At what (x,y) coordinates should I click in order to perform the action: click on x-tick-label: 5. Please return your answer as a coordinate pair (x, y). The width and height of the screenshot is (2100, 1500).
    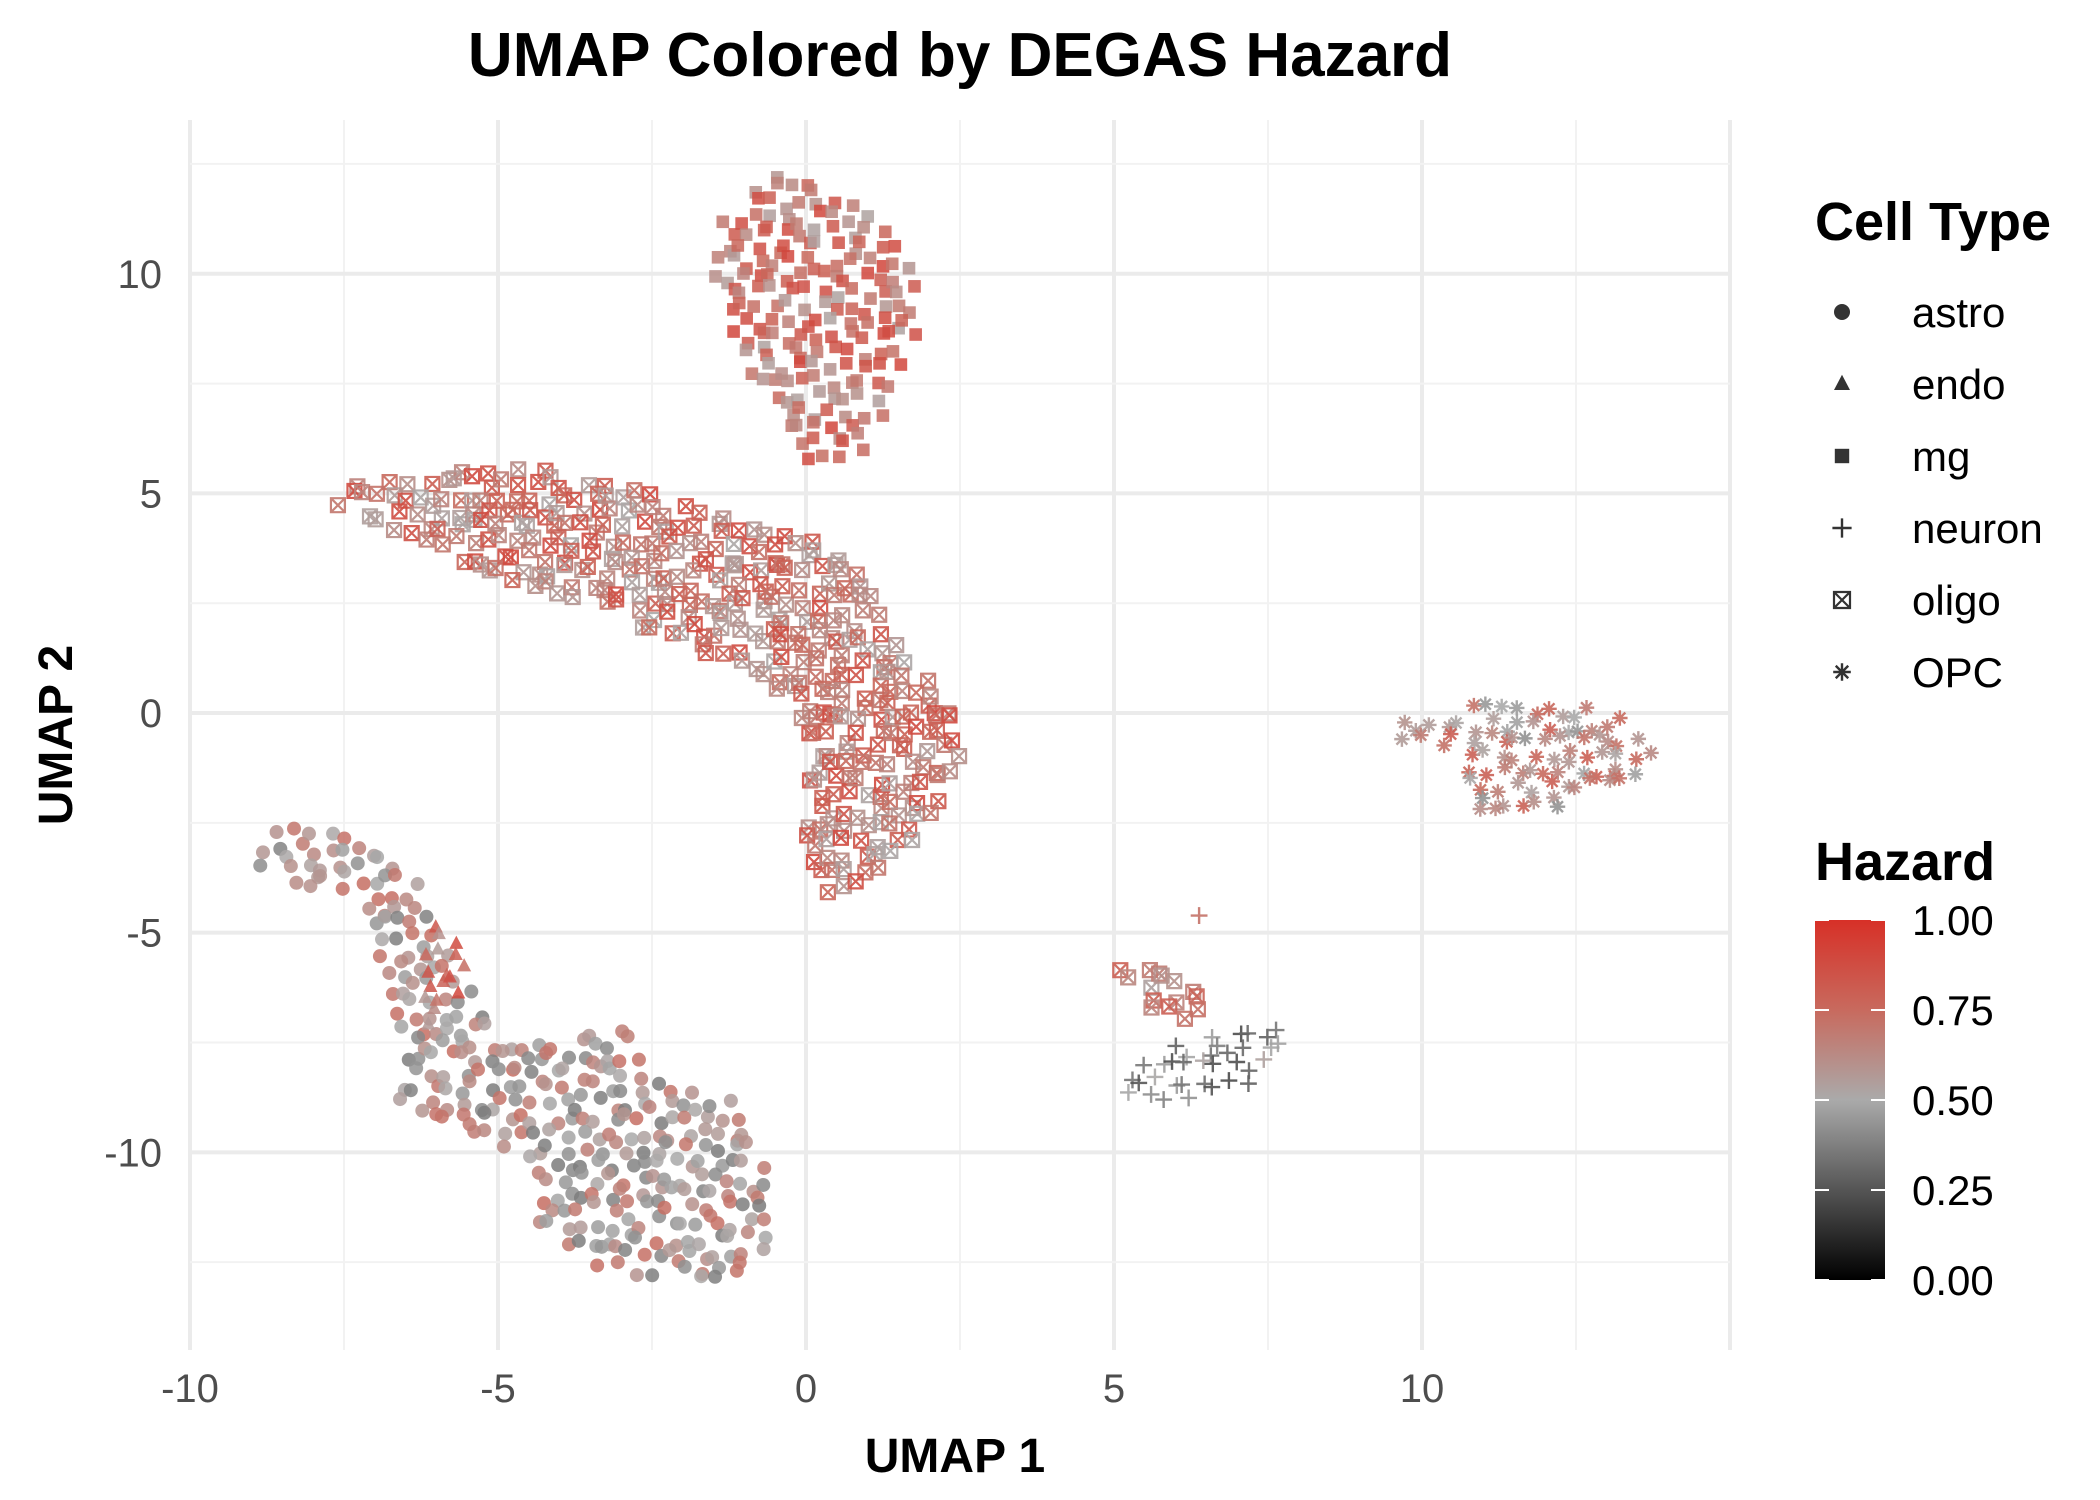
    Looking at the image, I should click on (1114, 1389).